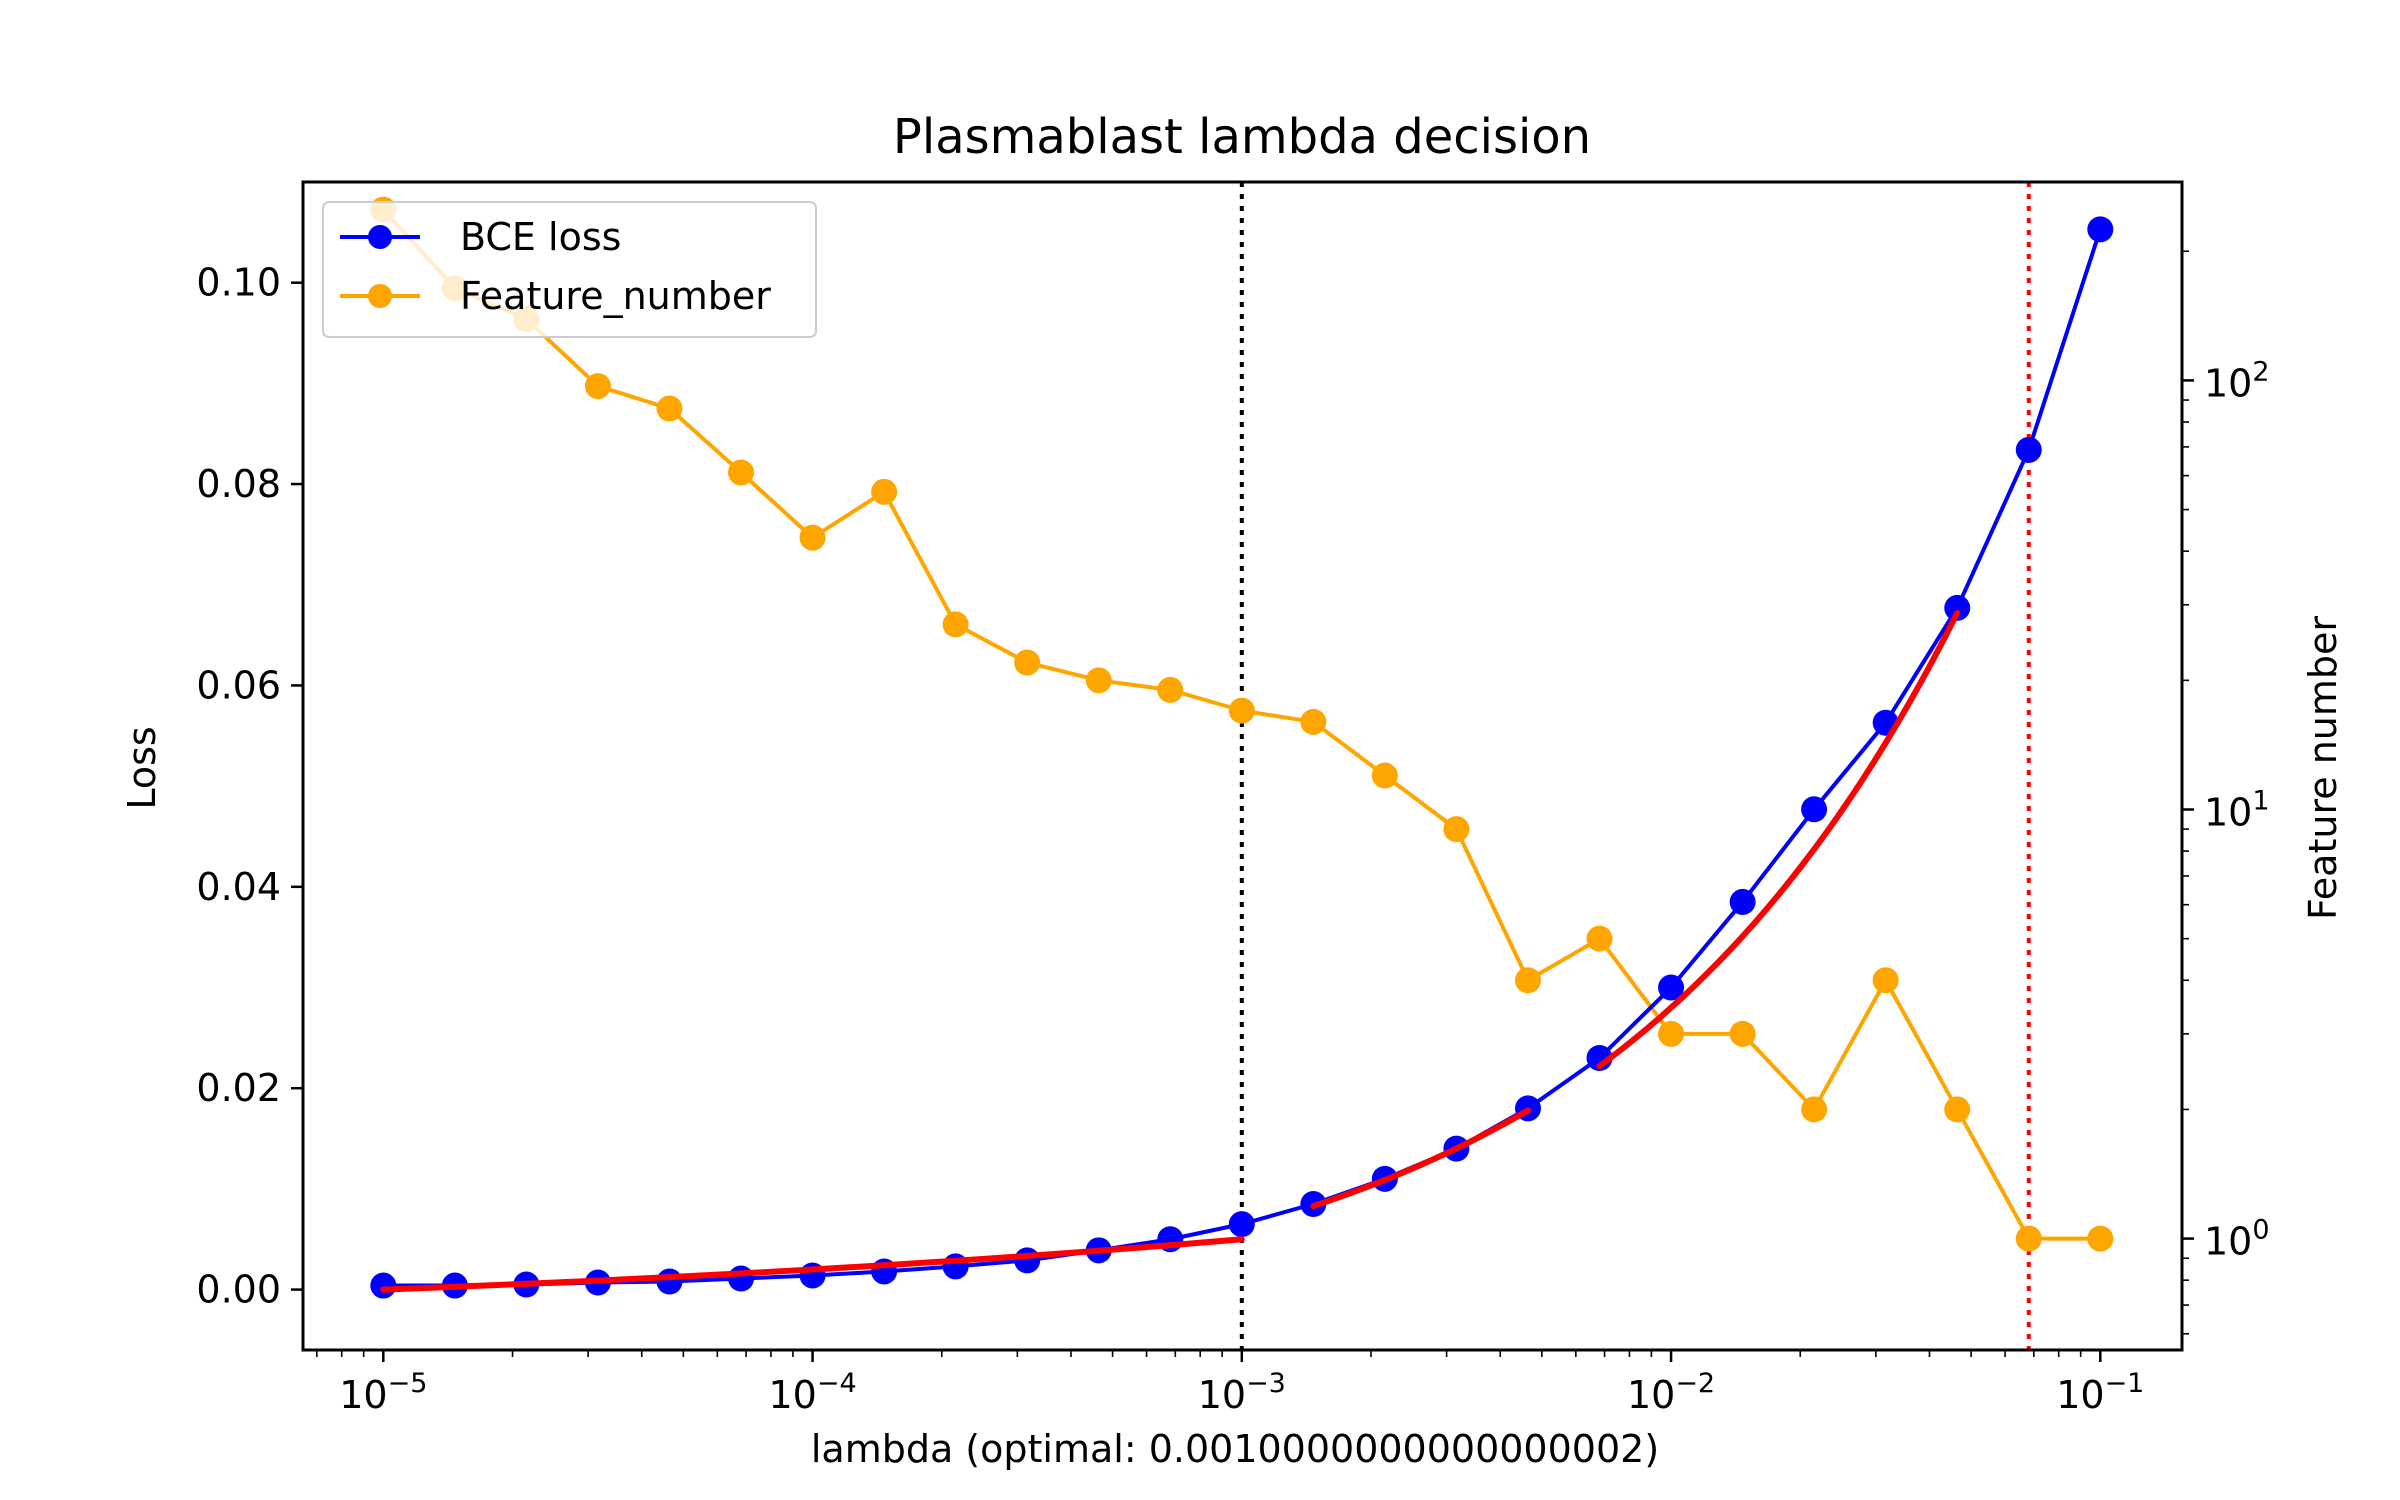 The height and width of the screenshot is (1500, 2400). Describe the element at coordinates (380, 237) in the screenshot. I see `legend-marker-bce` at that location.